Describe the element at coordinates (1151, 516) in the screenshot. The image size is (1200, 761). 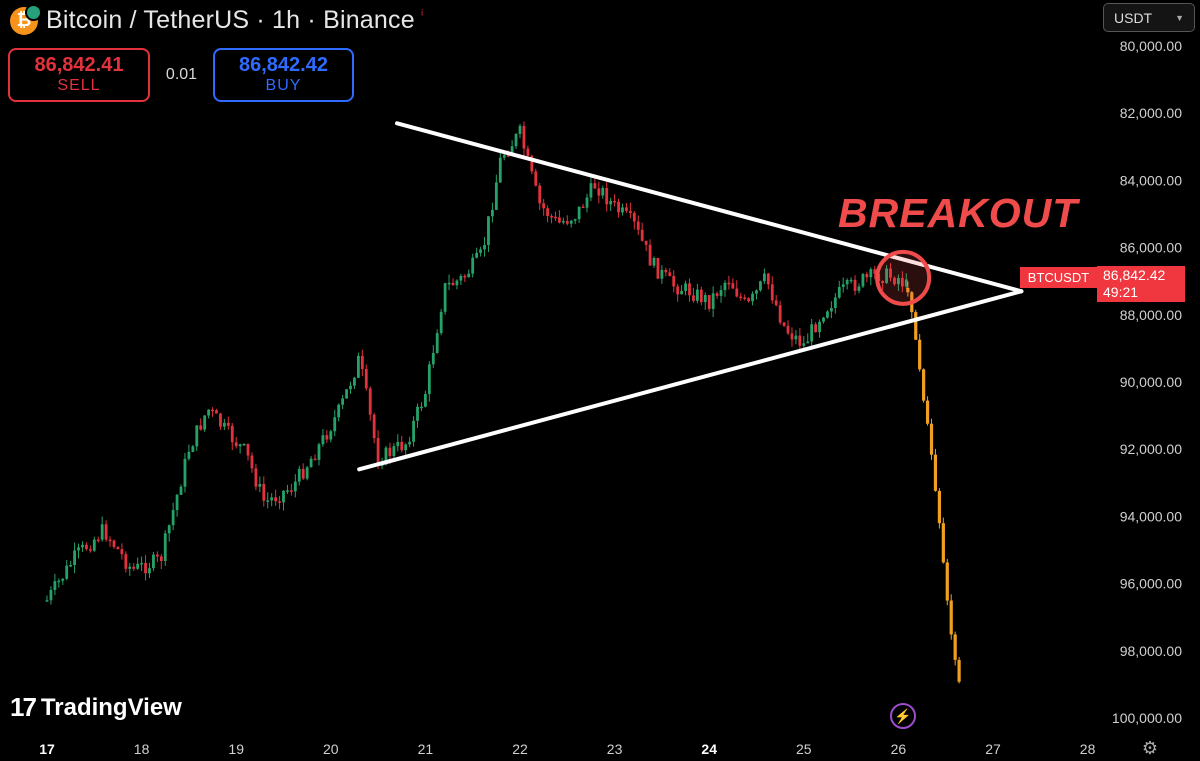
I see `y-tick-label: 94,000.00` at that location.